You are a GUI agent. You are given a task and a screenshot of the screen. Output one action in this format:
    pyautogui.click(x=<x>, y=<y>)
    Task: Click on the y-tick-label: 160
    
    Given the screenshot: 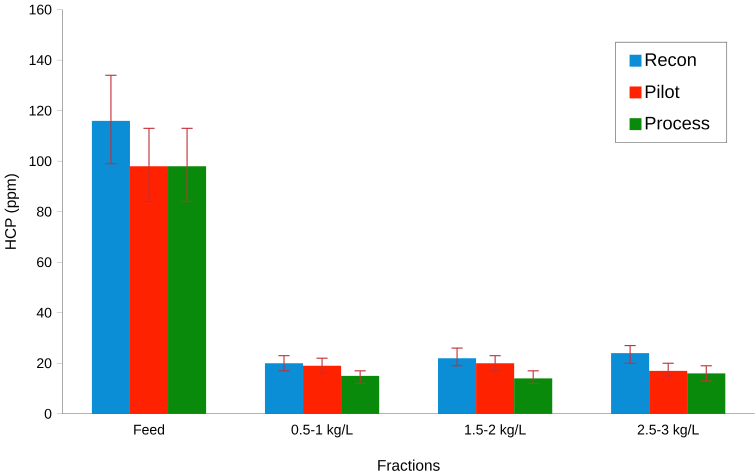 What is the action you would take?
    pyautogui.click(x=41, y=9)
    